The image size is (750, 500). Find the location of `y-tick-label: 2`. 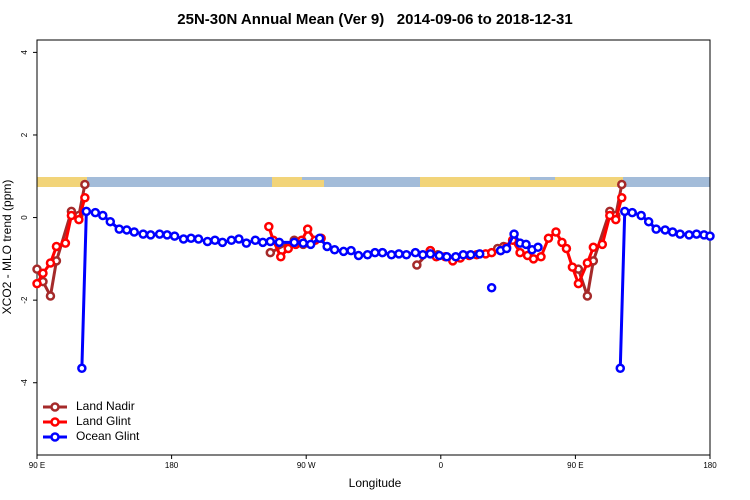

y-tick-label: 2 is located at coordinates (24, 134).